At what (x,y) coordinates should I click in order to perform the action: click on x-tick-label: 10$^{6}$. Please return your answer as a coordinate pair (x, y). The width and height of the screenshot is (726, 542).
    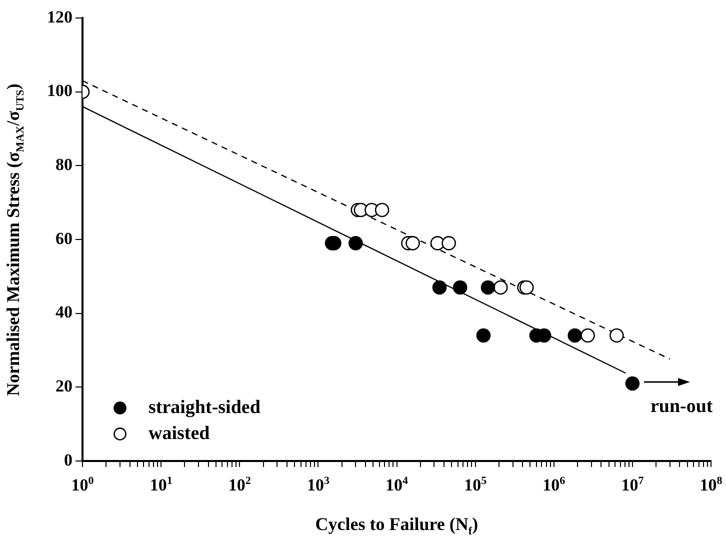
    Looking at the image, I should click on (554, 485).